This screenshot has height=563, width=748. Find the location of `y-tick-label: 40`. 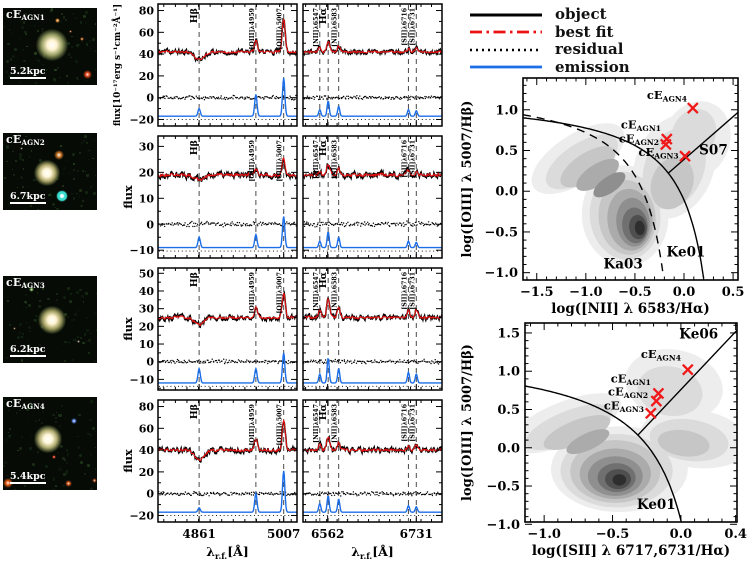

y-tick-label: 40 is located at coordinates (147, 54).